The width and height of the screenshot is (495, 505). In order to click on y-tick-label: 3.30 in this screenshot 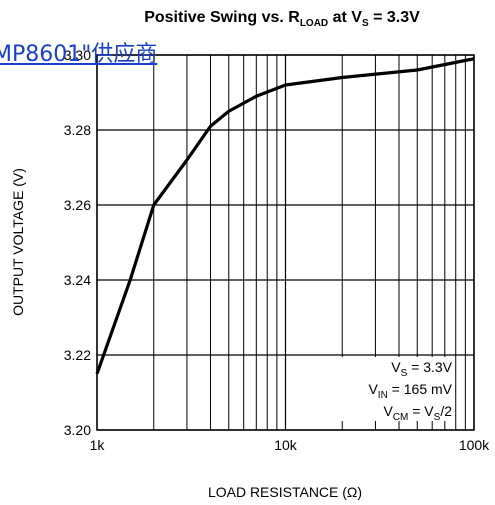, I will do `click(77, 55)`.